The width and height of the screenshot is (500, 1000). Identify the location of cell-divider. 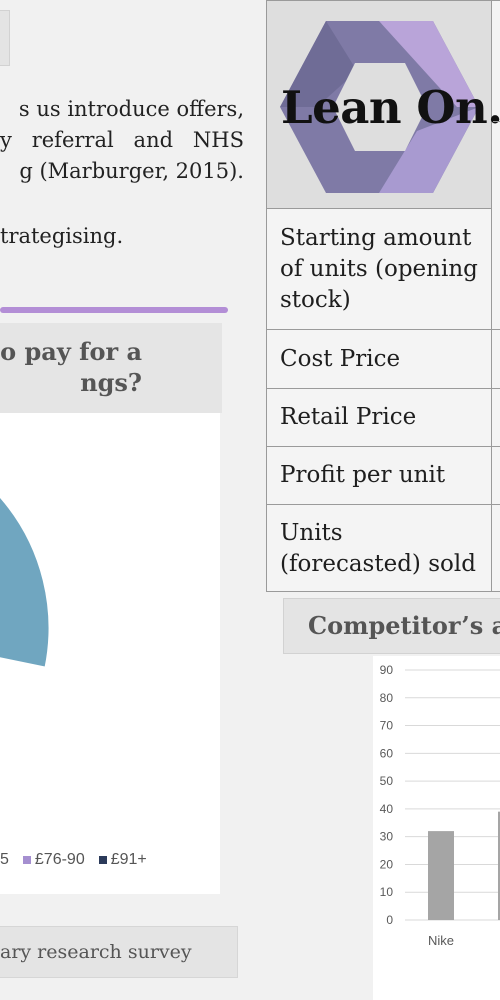
(496, 121).